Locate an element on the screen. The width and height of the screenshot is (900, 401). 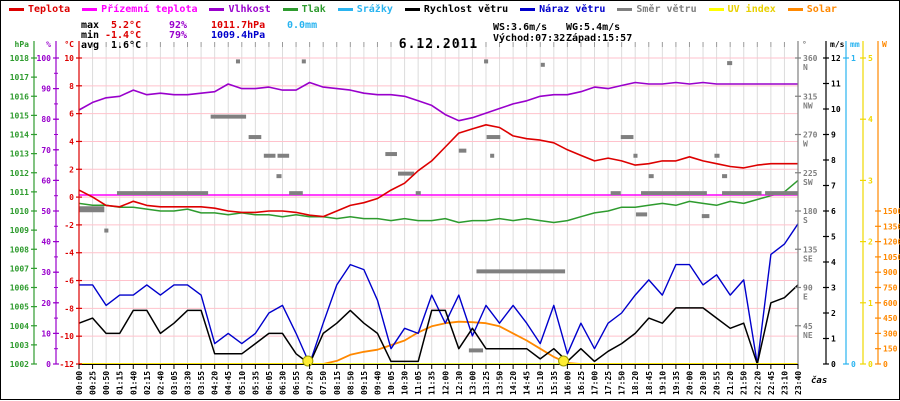
svg-text: 00:25 is located at coordinates (93, 383).